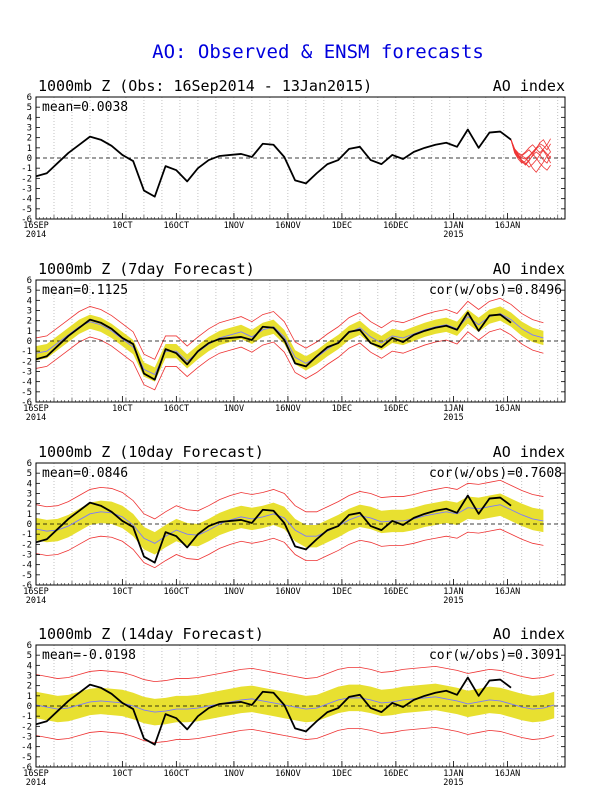 Image resolution: width=600 pixels, height=800 pixels. Describe the element at coordinates (205, 86) in the screenshot. I see `panel-title: 1000mb Z (Obs: 16Sep2014 - 13Jan2015)` at that location.